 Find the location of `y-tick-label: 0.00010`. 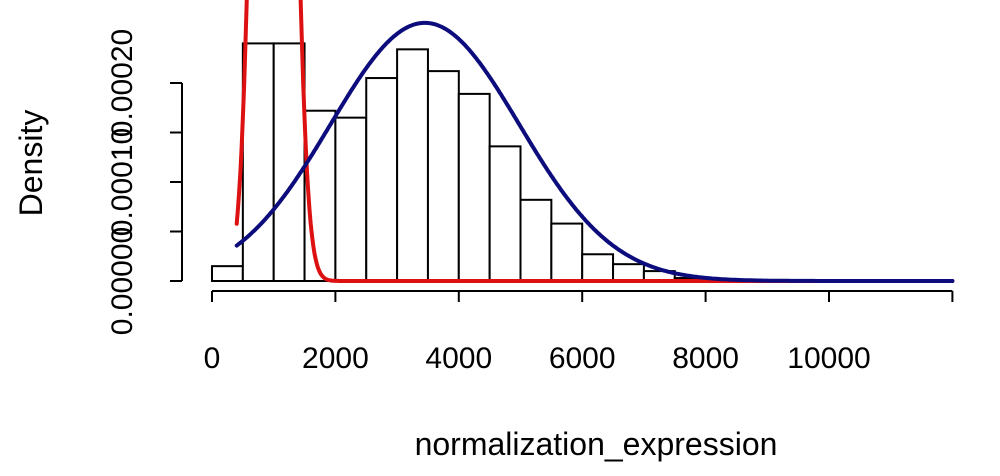

y-tick-label: 0.00010 is located at coordinates (122, 182).